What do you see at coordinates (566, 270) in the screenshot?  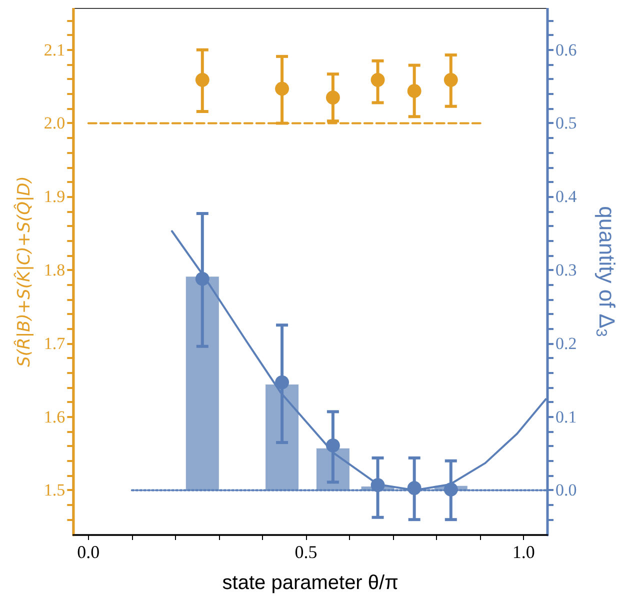 I see `y2-tick-label: 0.3` at bounding box center [566, 270].